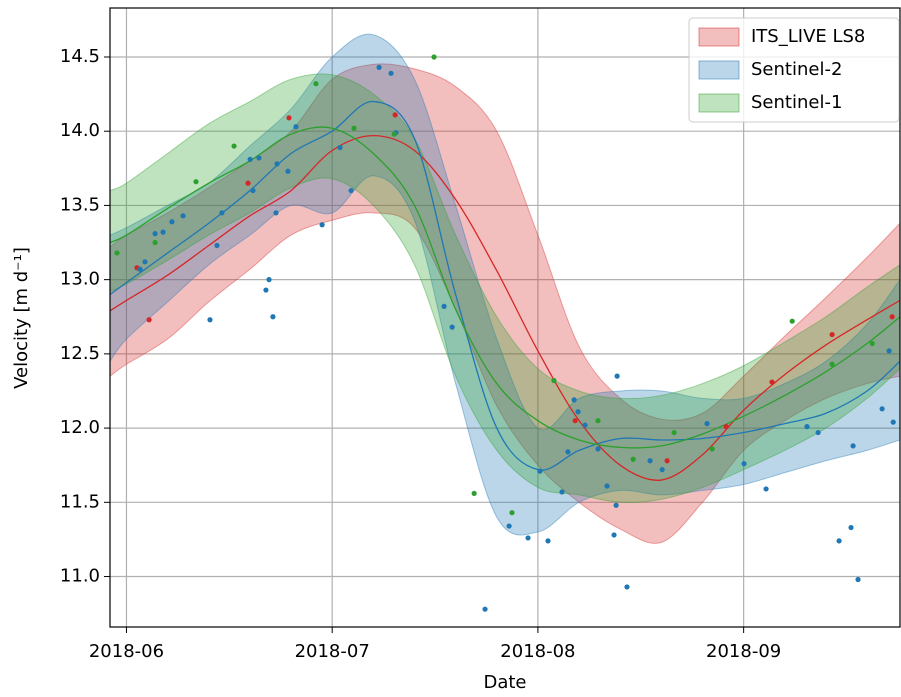  What do you see at coordinates (21, 318) in the screenshot?
I see `y-axis-label: Velocity [m d⁻¹]` at bounding box center [21, 318].